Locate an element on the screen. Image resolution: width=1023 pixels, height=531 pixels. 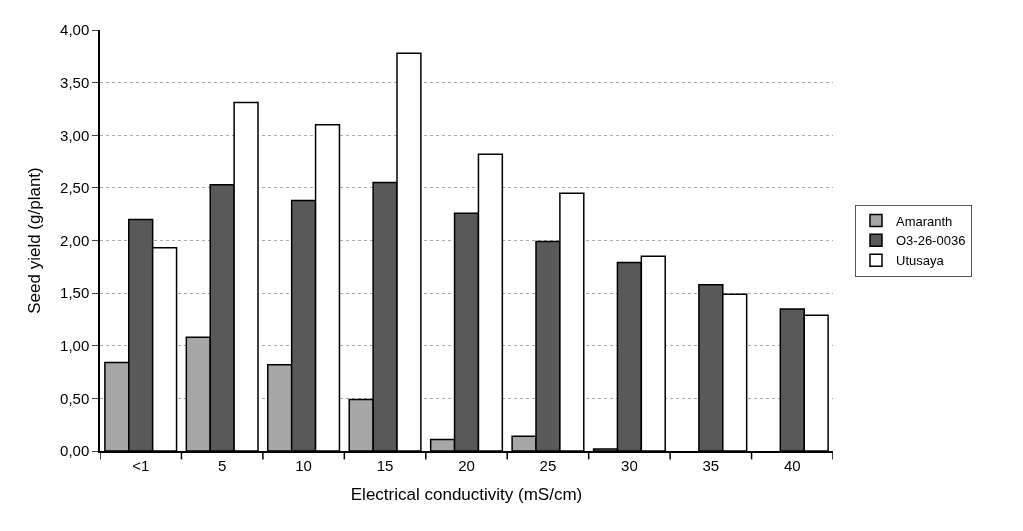
x-tick-label: 20 is located at coordinates (466, 465).